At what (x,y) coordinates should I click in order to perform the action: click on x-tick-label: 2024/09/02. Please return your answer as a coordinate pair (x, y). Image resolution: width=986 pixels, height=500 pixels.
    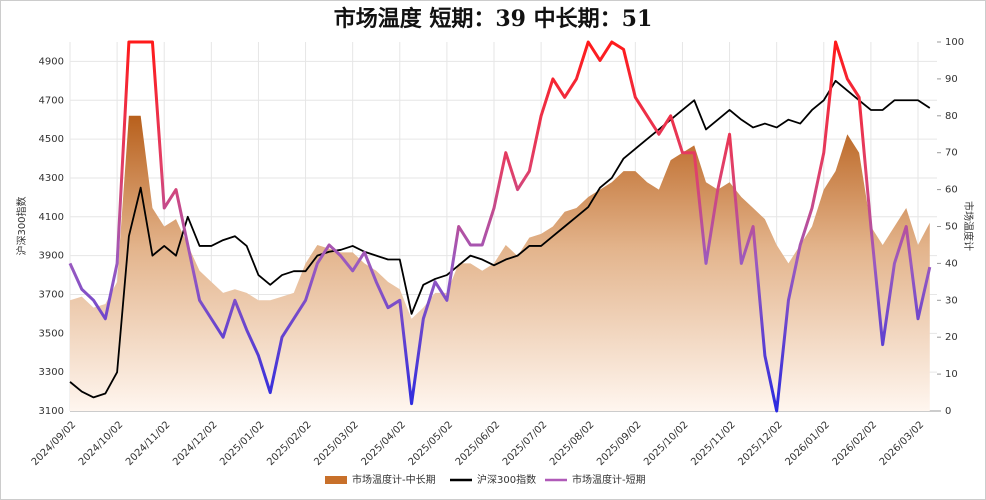
    Looking at the image, I should click on (54, 443).